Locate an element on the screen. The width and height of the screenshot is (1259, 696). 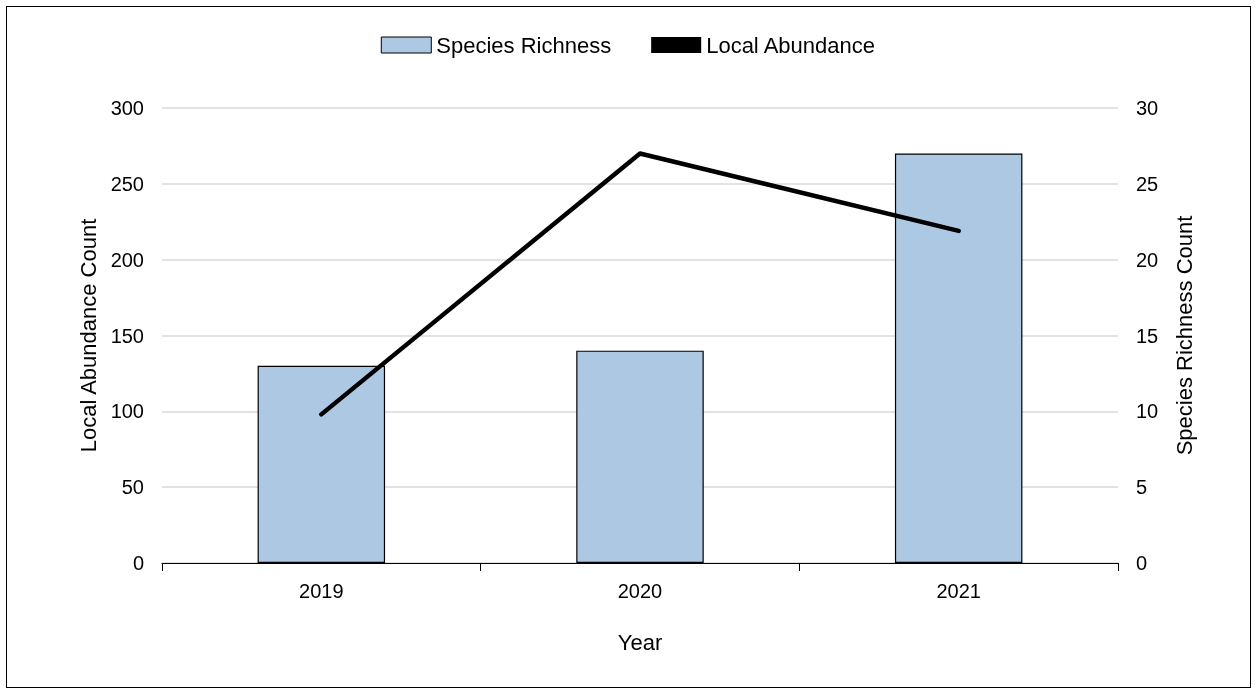
y2-axis-title: Species Richness Count is located at coordinates (1184, 335).